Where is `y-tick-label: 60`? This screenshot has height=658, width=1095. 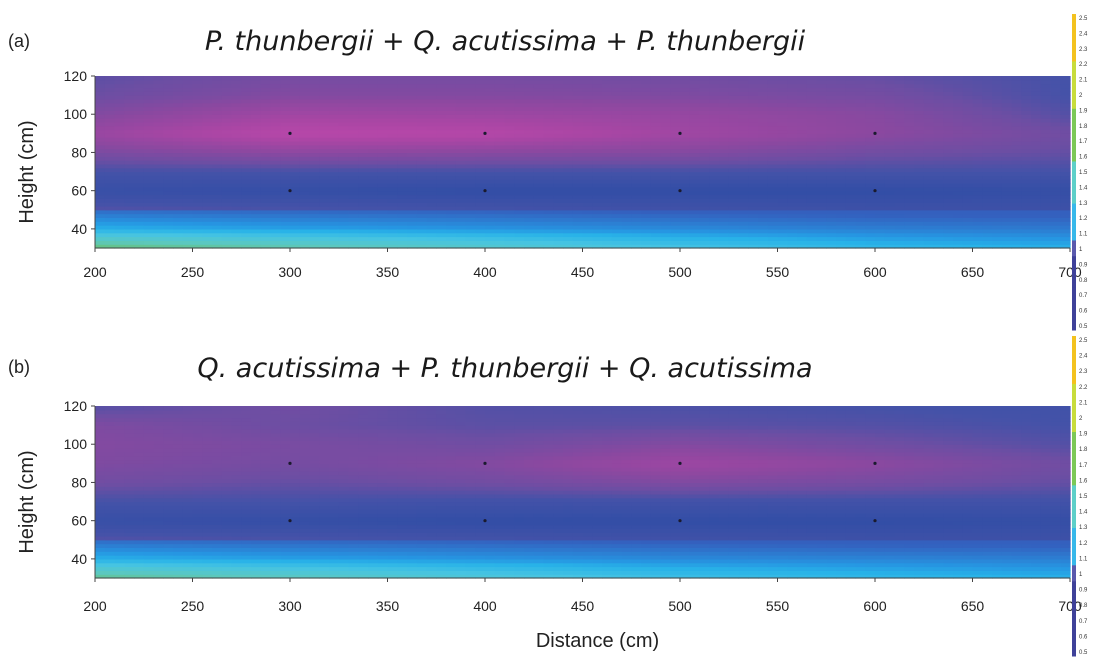
y-tick-label: 60 is located at coordinates (79, 191).